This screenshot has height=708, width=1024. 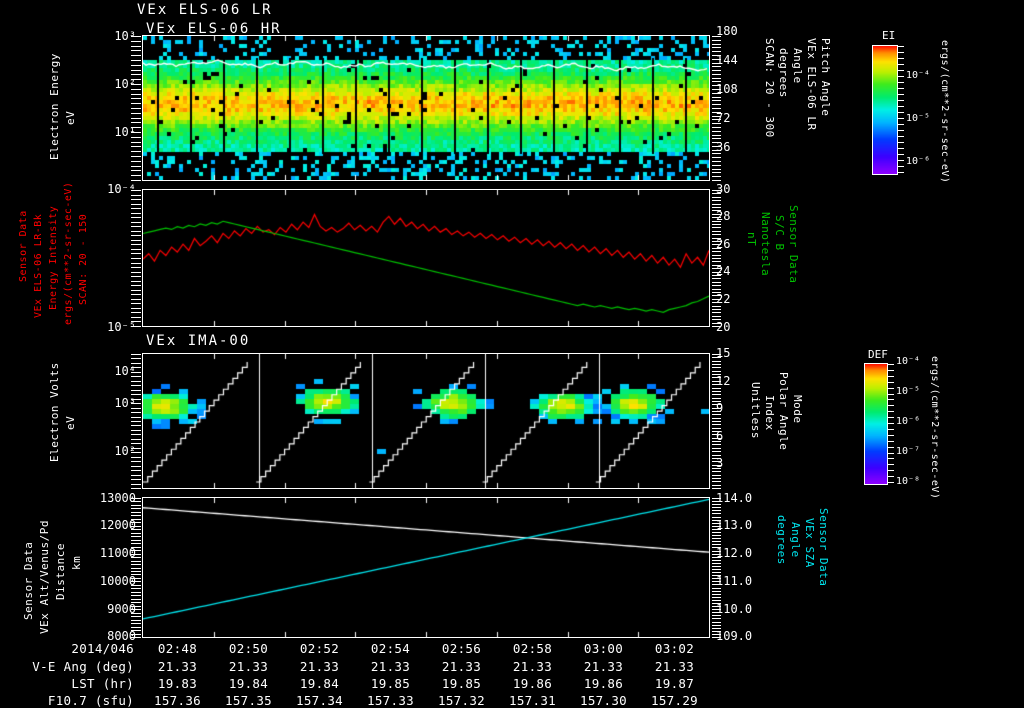 I want to click on panel3-ytick-1: 10³, so click(x=125, y=403).